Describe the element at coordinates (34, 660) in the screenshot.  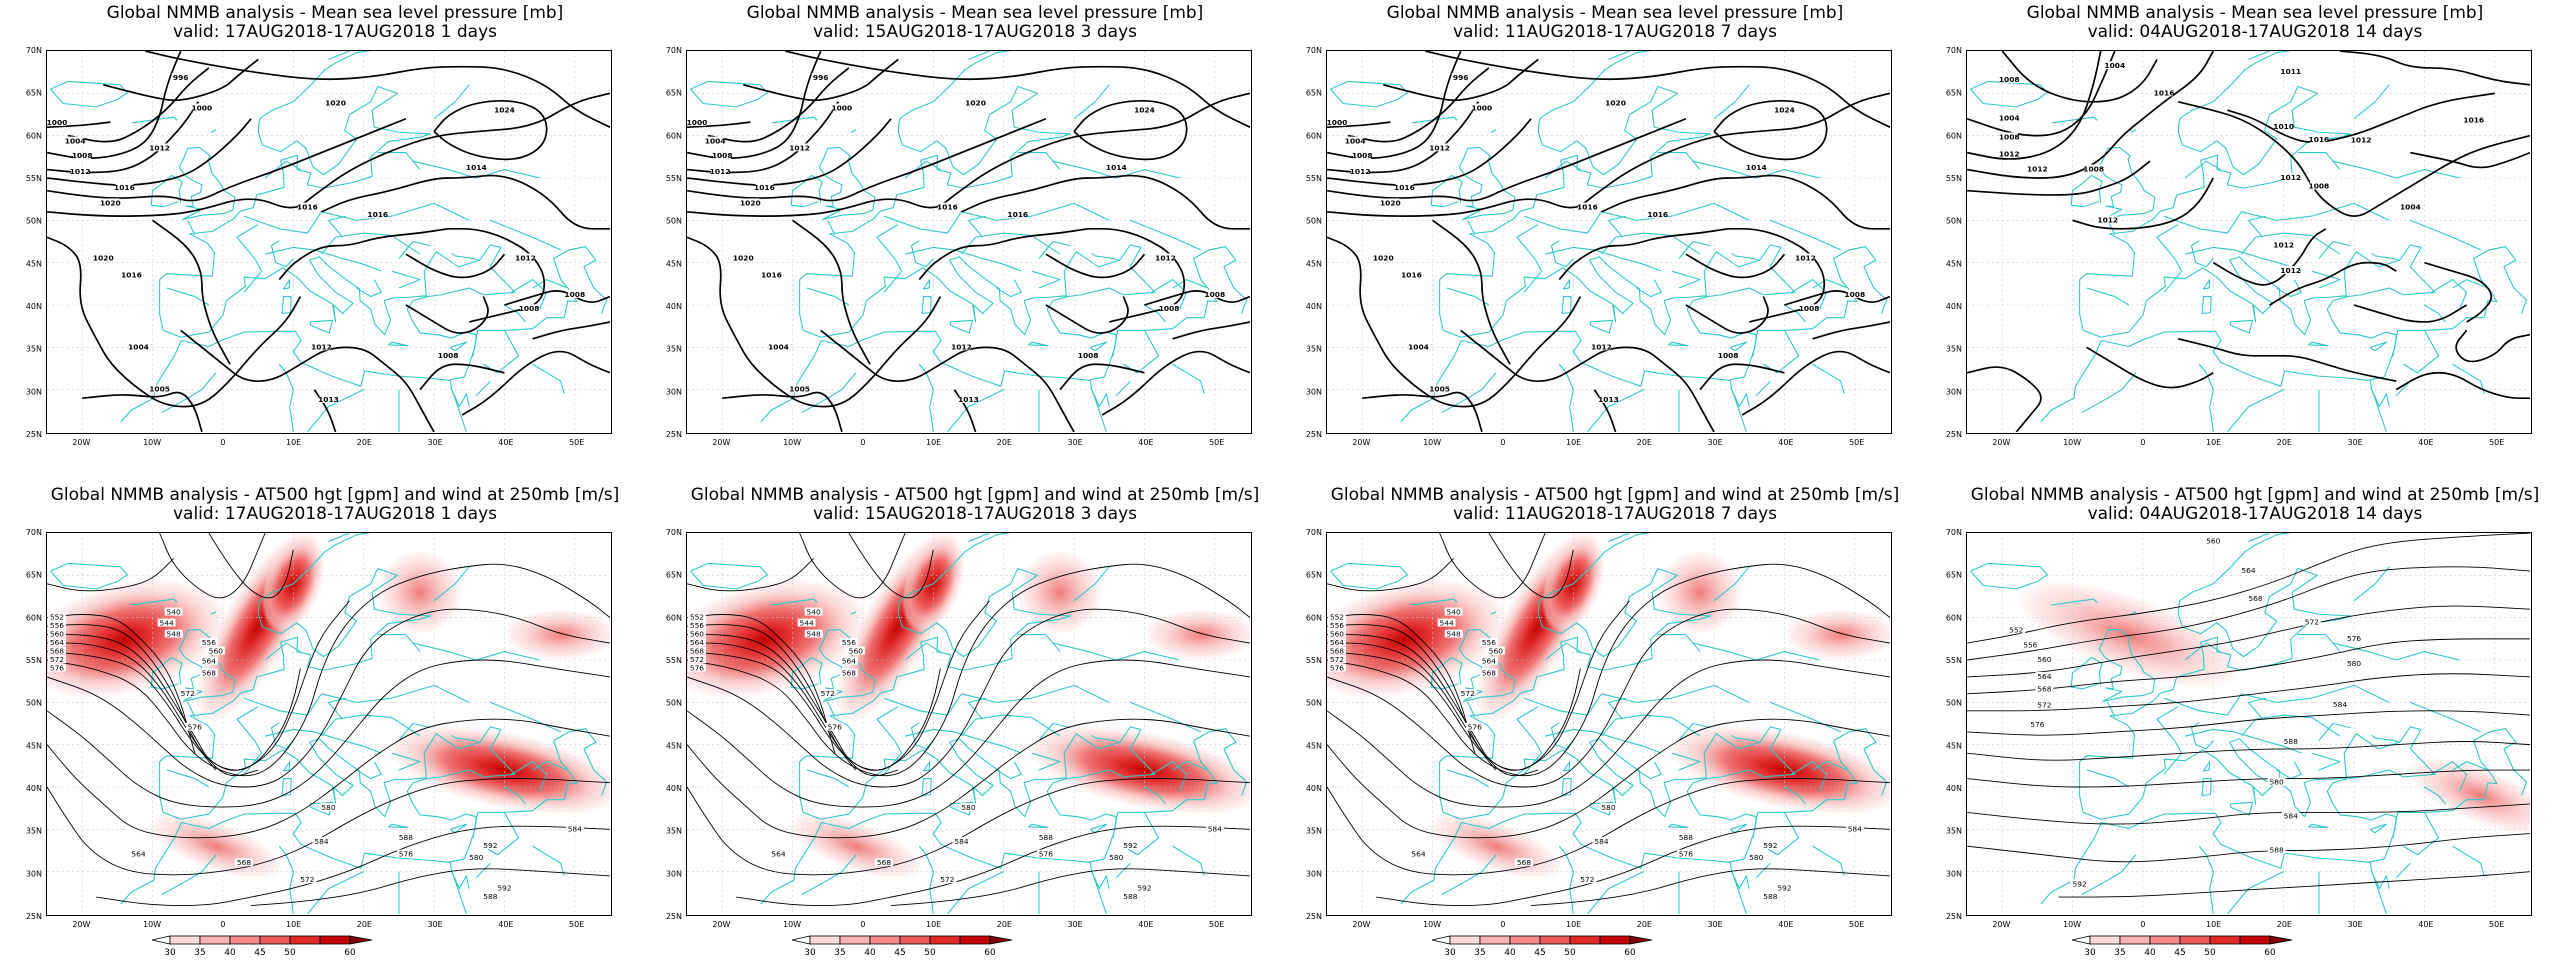
I see `y-tick-label: 55N` at that location.